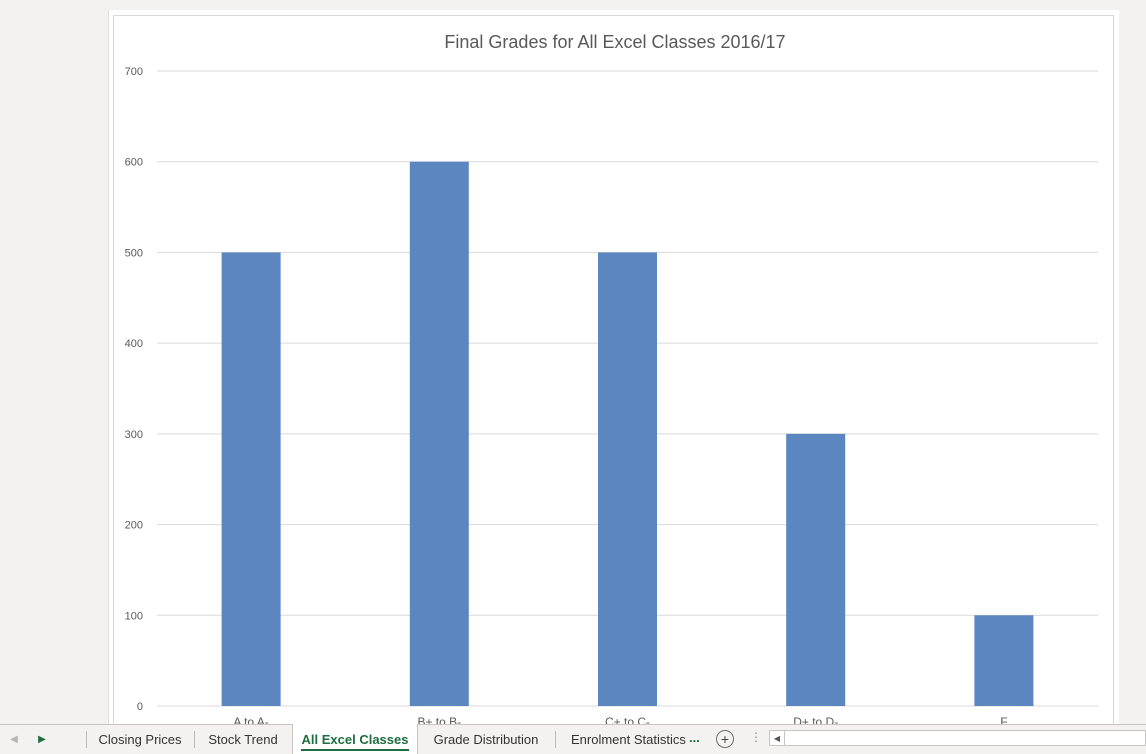 The height and width of the screenshot is (754, 1146). I want to click on y-tick-label: 200, so click(134, 526).